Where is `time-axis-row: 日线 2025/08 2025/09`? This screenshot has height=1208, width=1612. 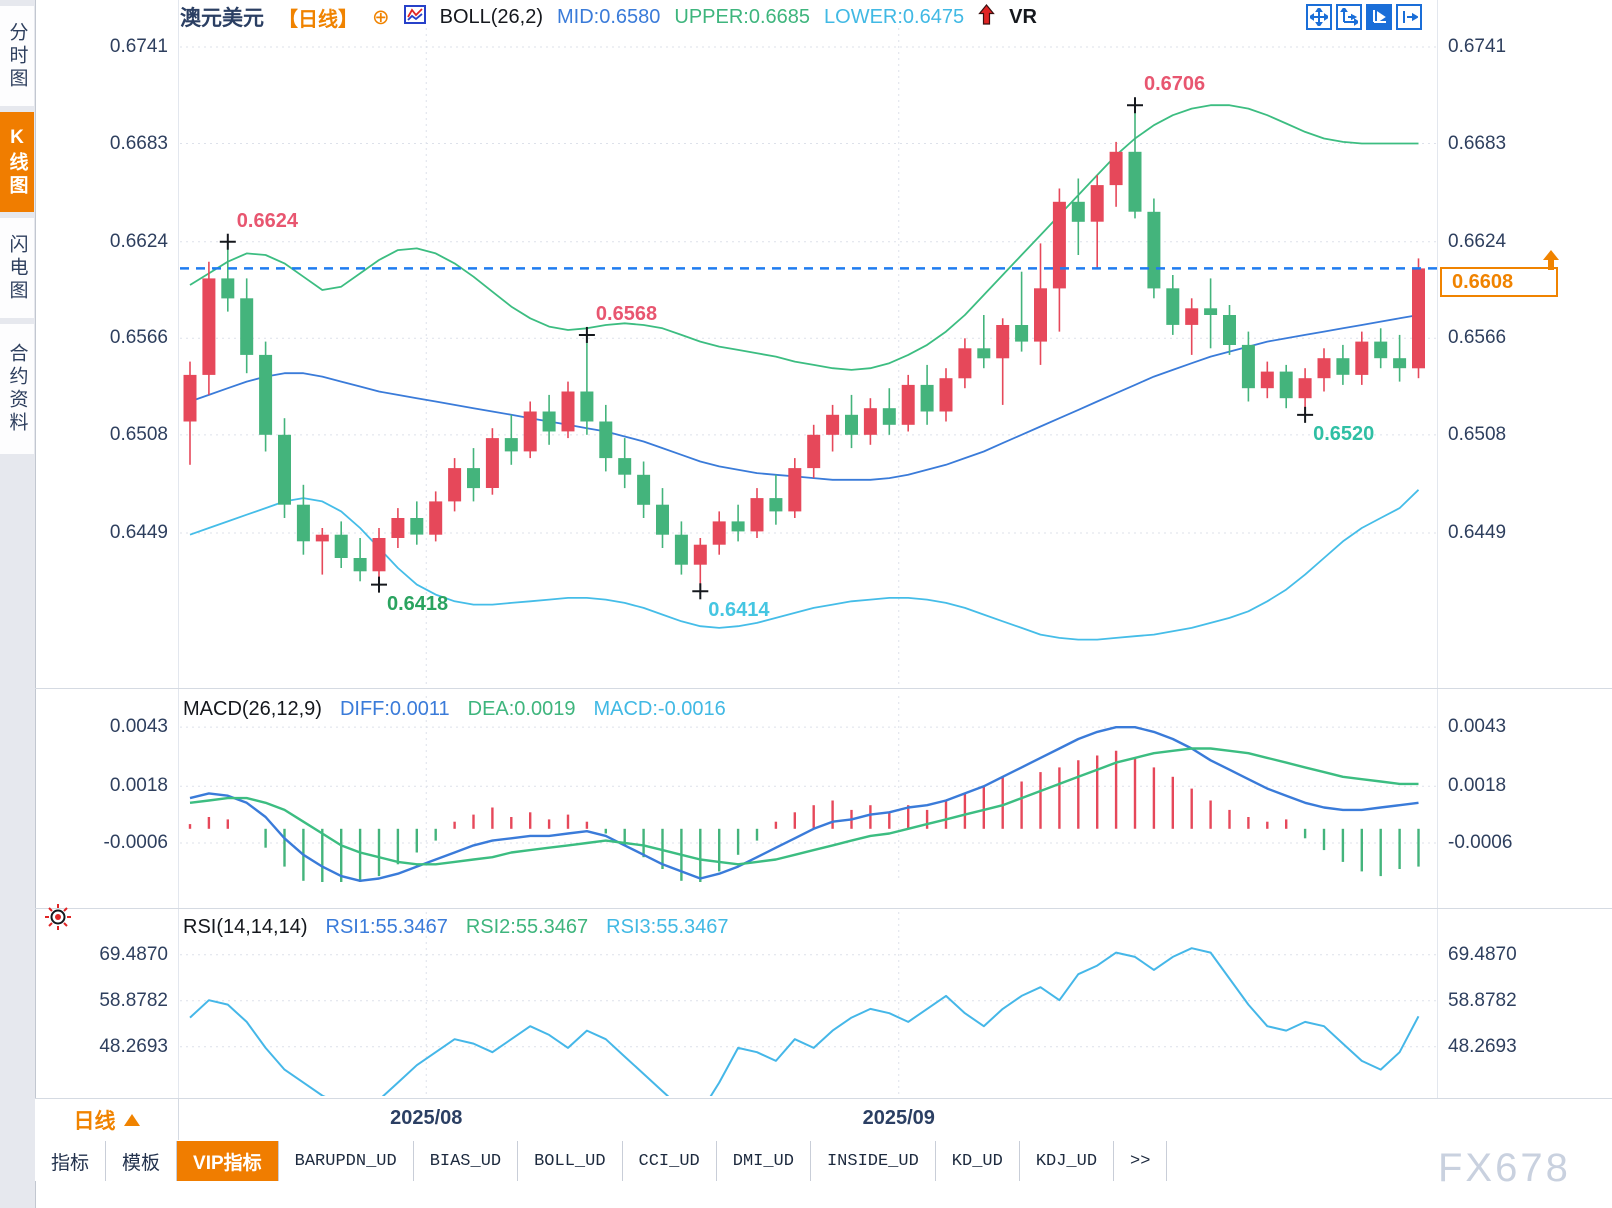
time-axis-row: 日线 2025/08 2025/09 is located at coordinates (823, 1120).